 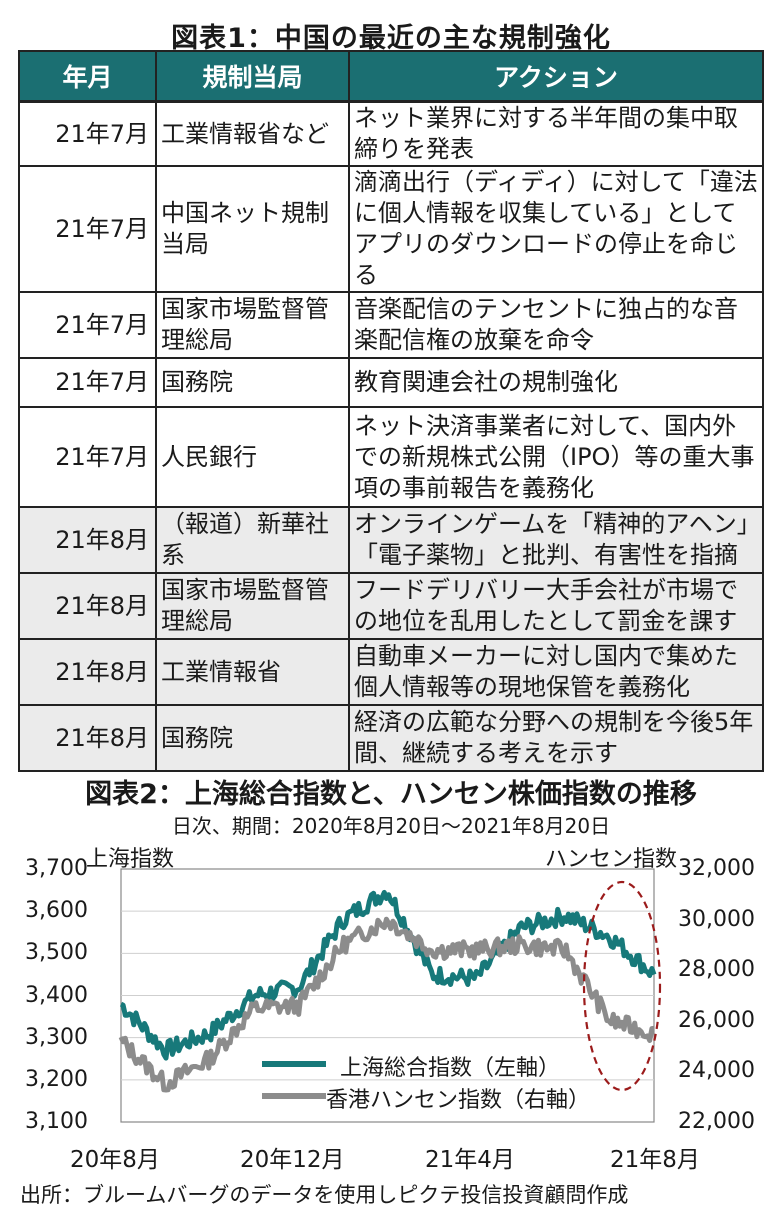 What do you see at coordinates (458, 1100) in the screenshot?
I see `legend-label-hangseng: 香港ハンセン指数（右軸）` at bounding box center [458, 1100].